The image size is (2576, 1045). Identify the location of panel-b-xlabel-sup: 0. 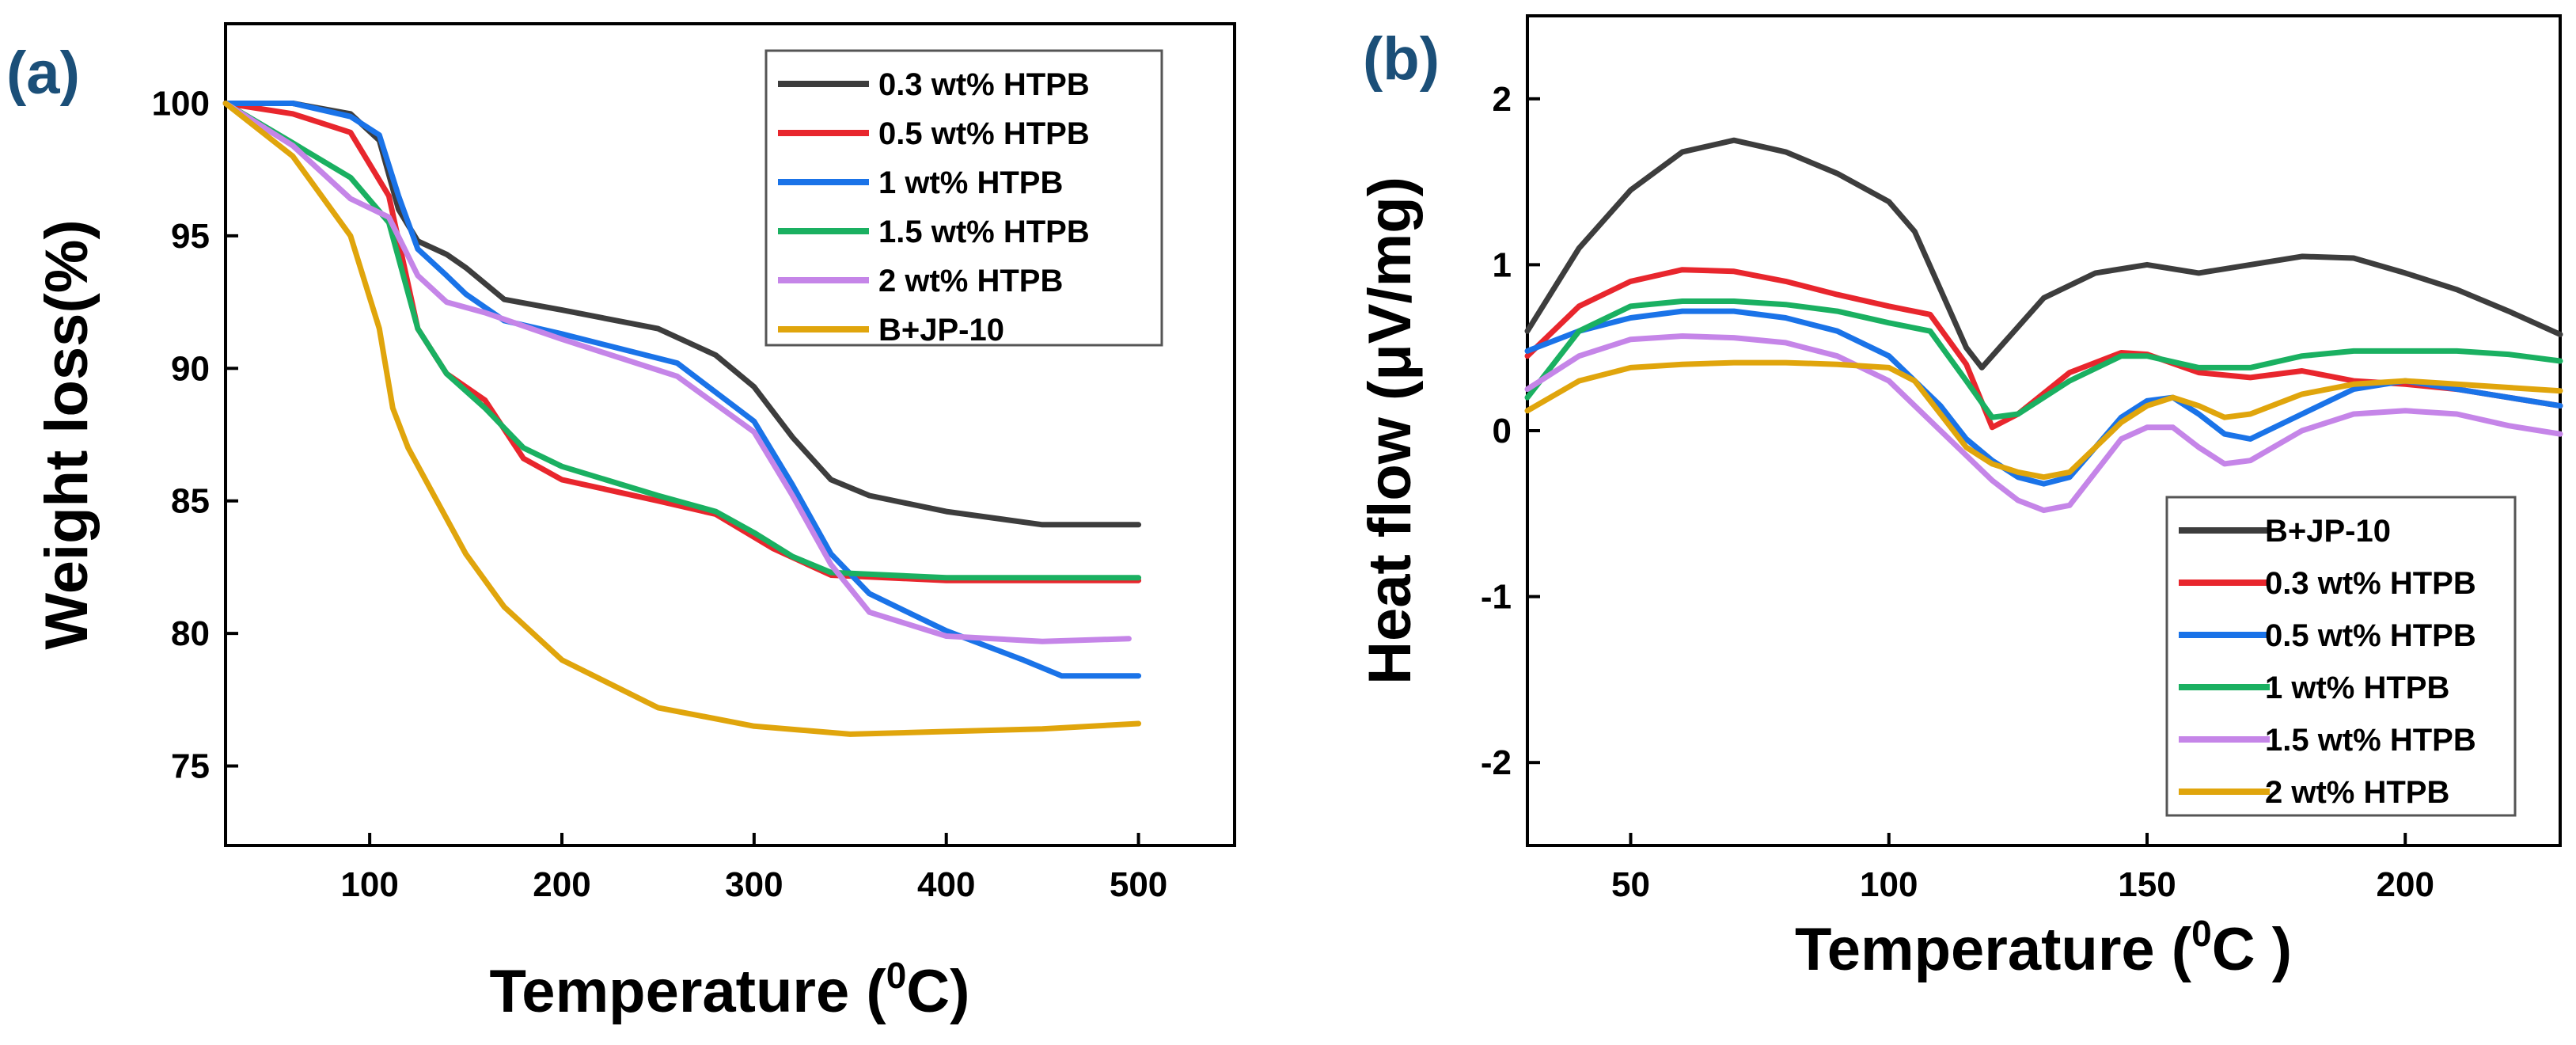
(2201, 933).